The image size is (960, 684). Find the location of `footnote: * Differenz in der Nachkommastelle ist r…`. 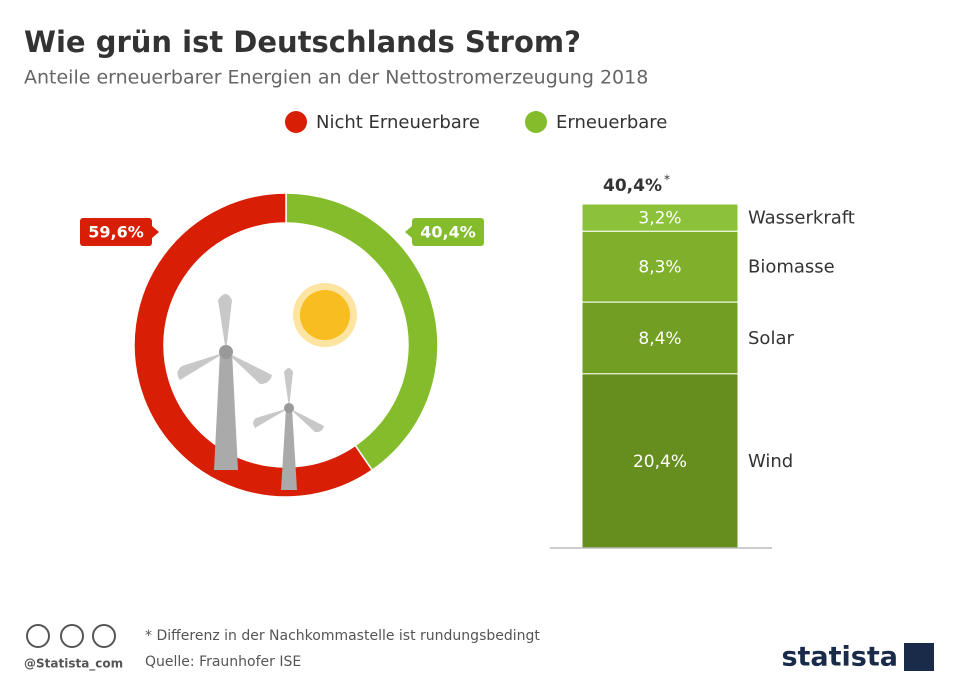

footnote: * Differenz in der Nachkommastelle ist r… is located at coordinates (342, 636).